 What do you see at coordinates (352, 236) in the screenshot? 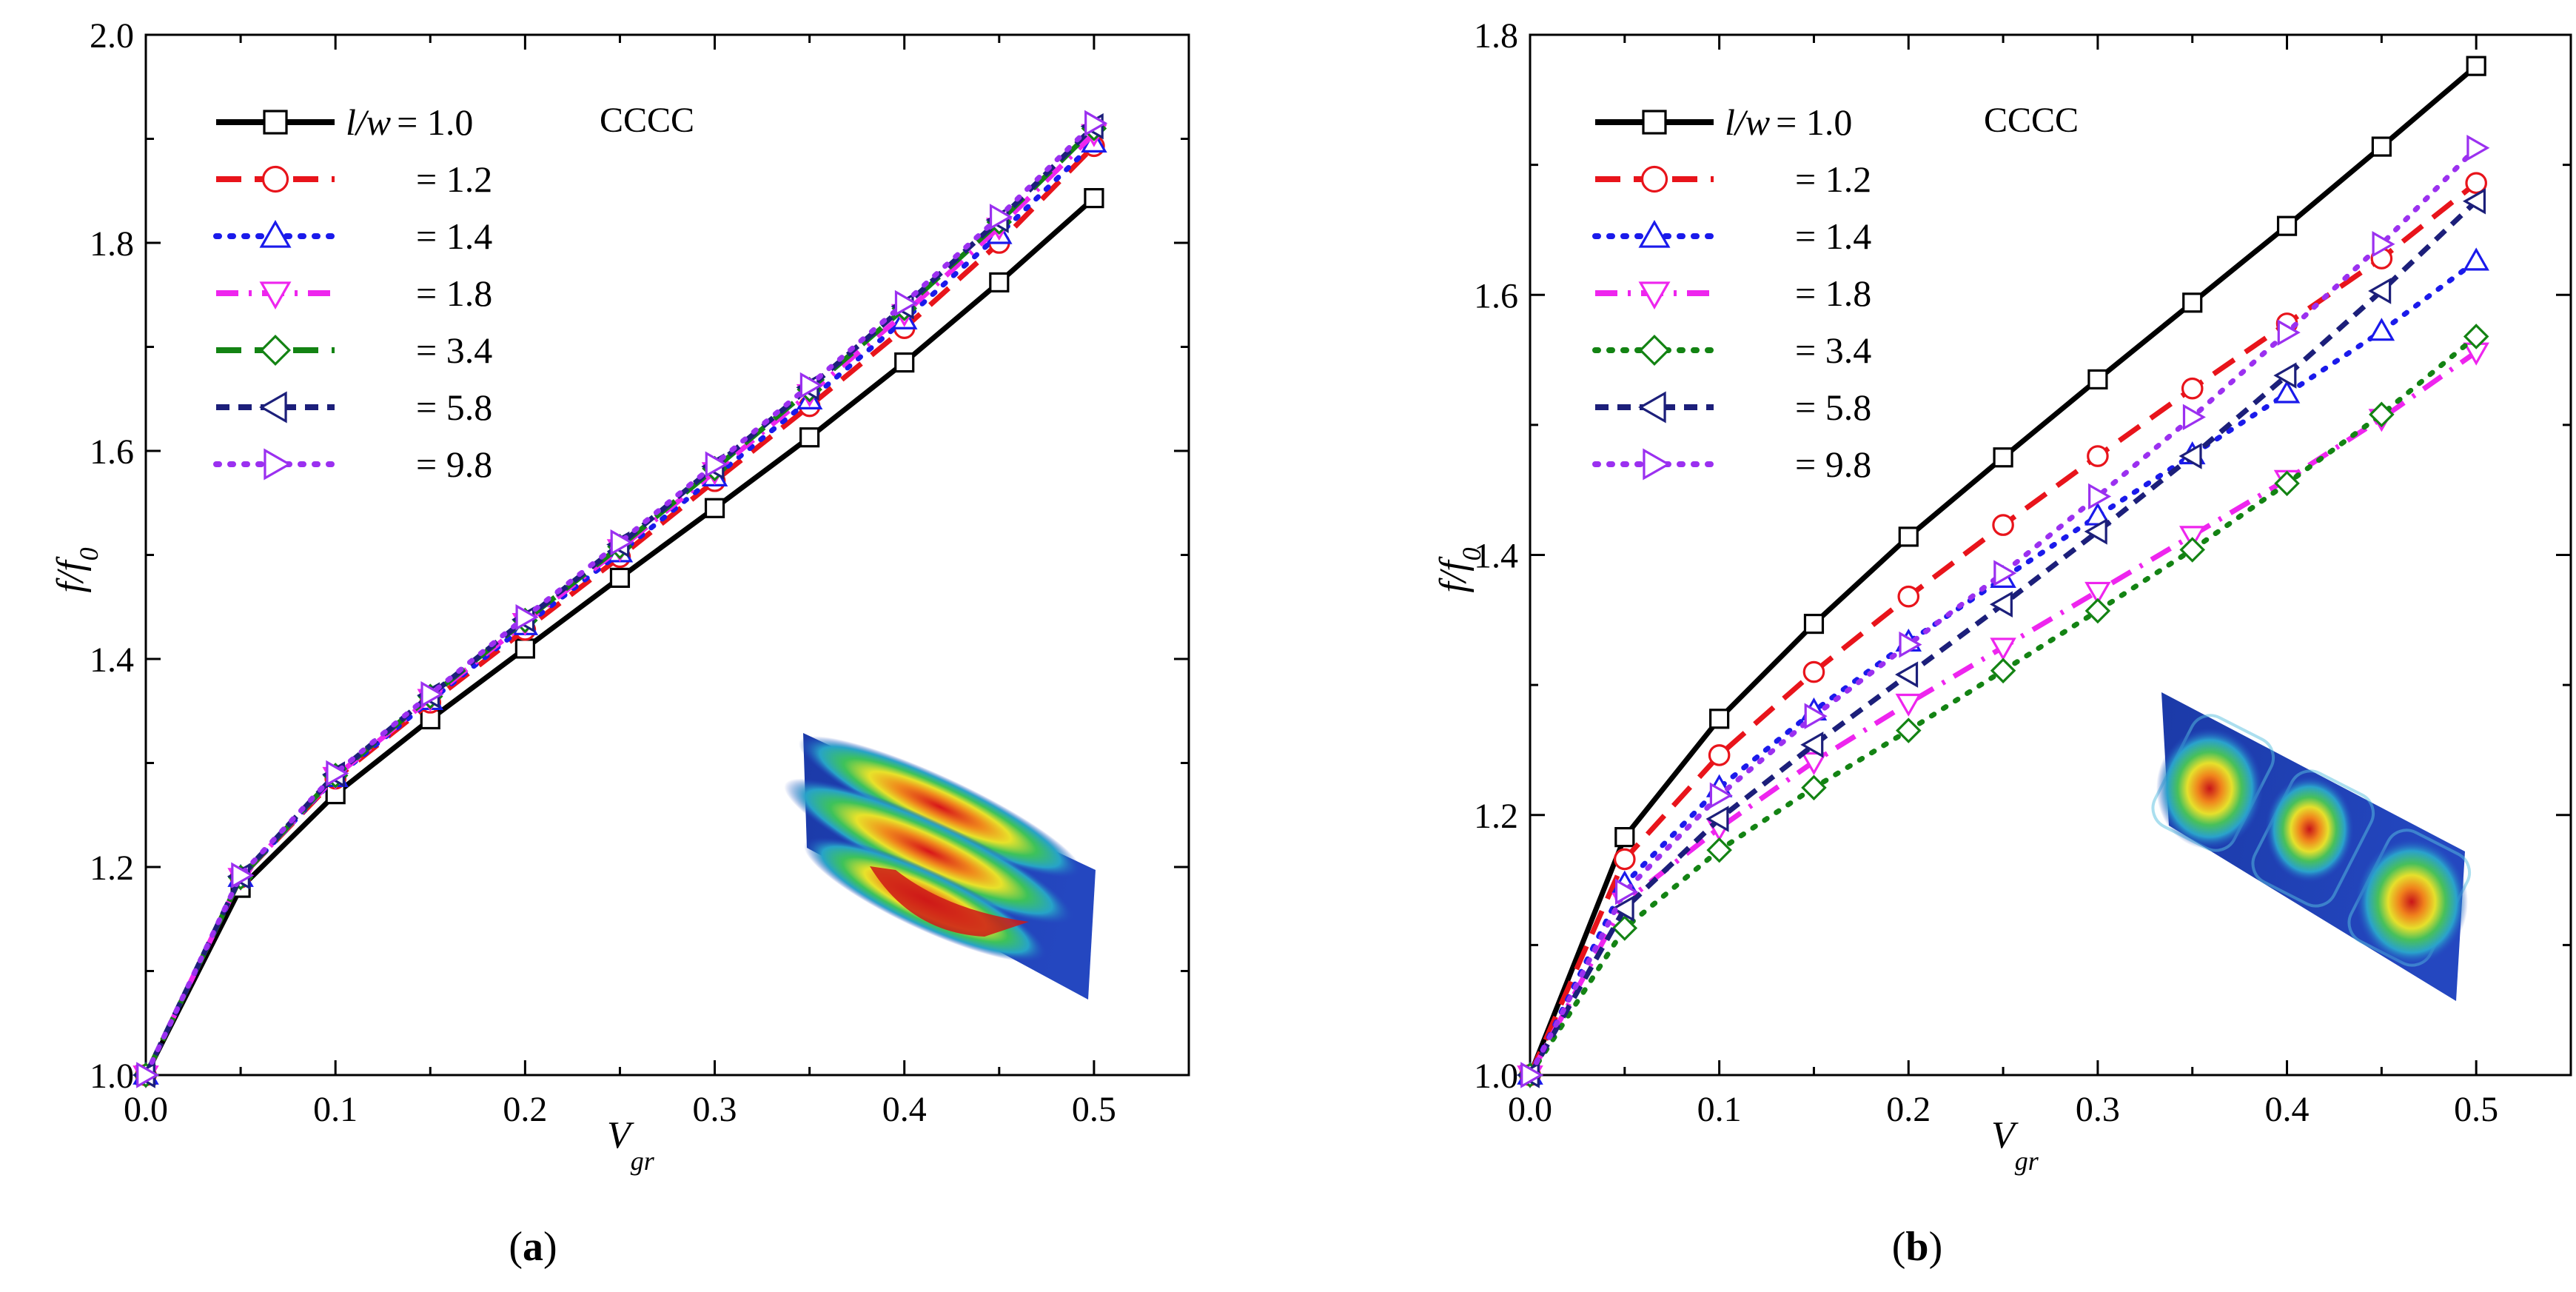
I see `legend-entry: = 1.4` at bounding box center [352, 236].